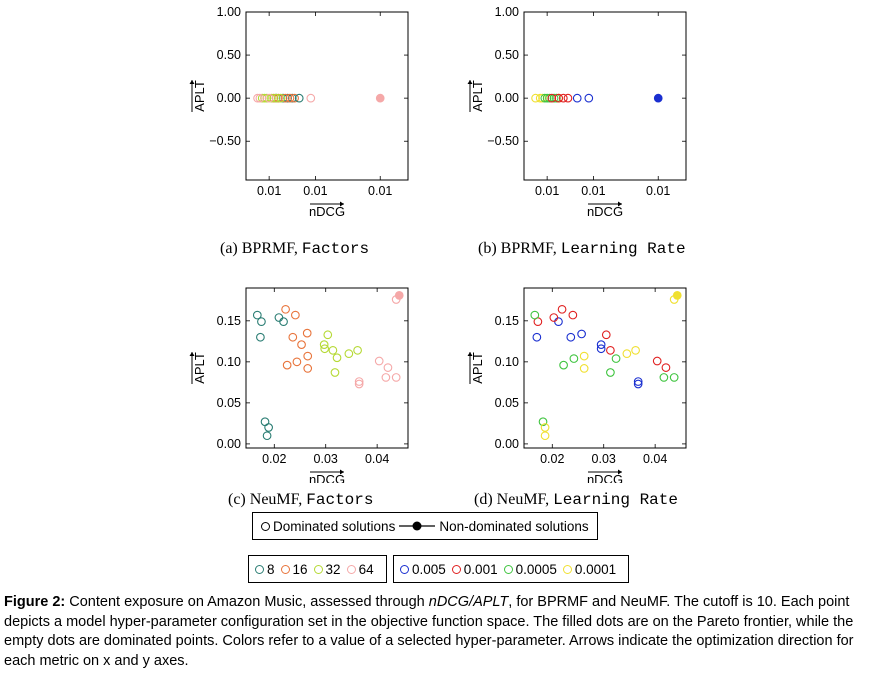 This screenshot has width=875, height=674. What do you see at coordinates (265, 526) in the screenshot?
I see `dominated-marker-icon` at bounding box center [265, 526].